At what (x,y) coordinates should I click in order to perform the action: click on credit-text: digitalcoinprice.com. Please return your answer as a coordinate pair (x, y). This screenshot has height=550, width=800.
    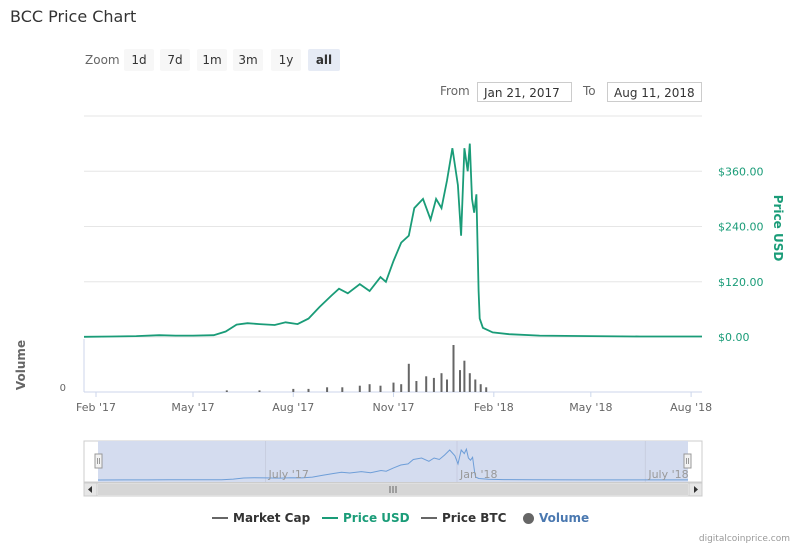
    Looking at the image, I should click on (744, 539).